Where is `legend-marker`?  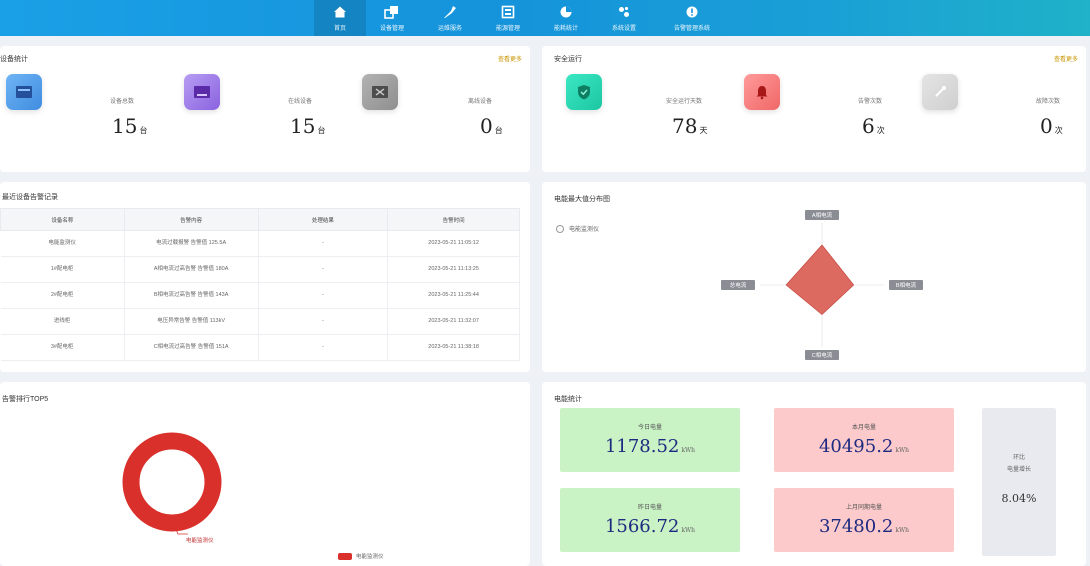
legend-marker is located at coordinates (345, 556).